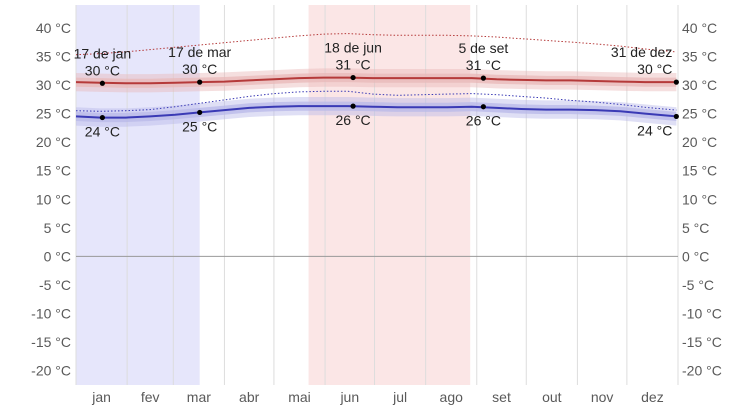 Image resolution: width=753 pixels, height=407 pixels. Describe the element at coordinates (51, 342) in the screenshot. I see `y-tick-label-left: -15 °C` at that location.